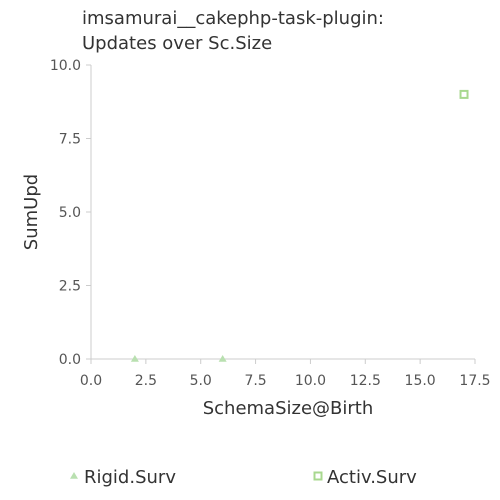  Describe the element at coordinates (243, 477) in the screenshot. I see `legend: Rigid.Surv Activ.Surv` at that location.